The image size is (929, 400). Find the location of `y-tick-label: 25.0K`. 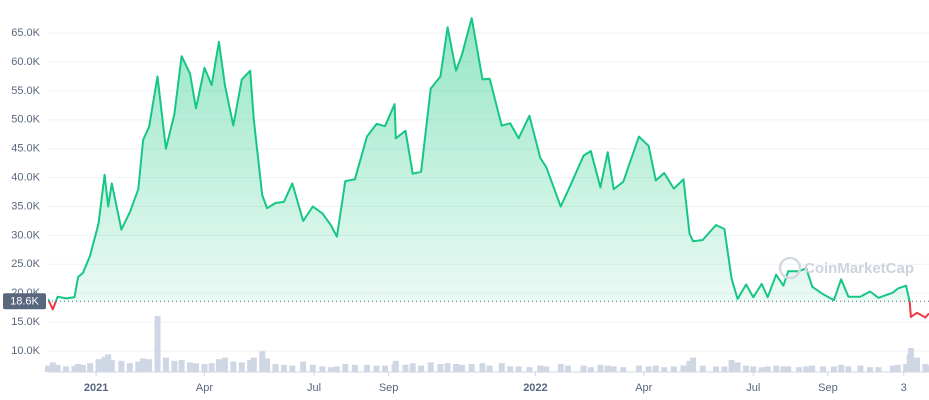

y-tick-label: 25.0K is located at coordinates (25, 264).